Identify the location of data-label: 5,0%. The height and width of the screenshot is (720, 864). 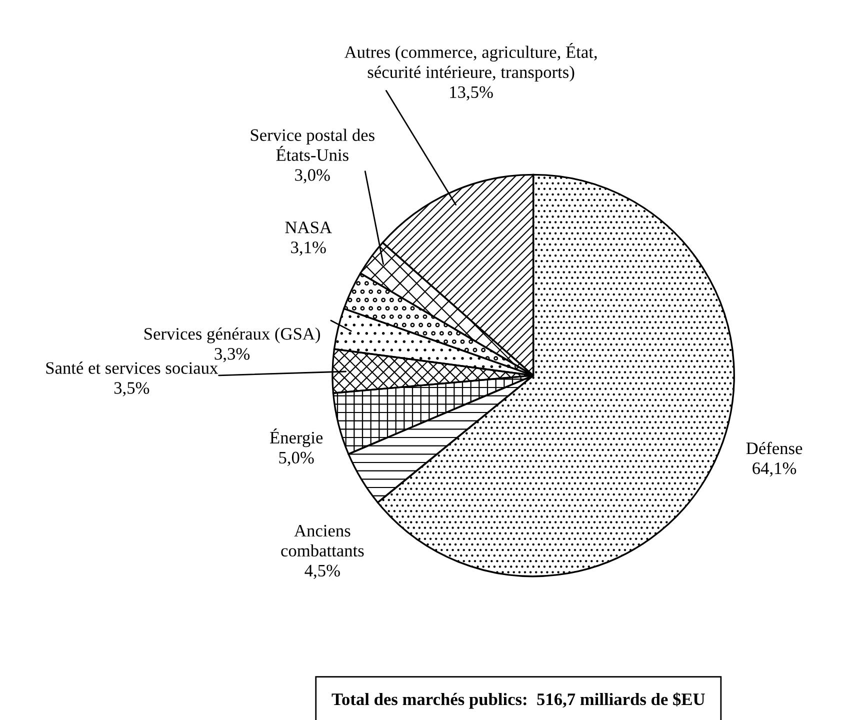
(296, 459).